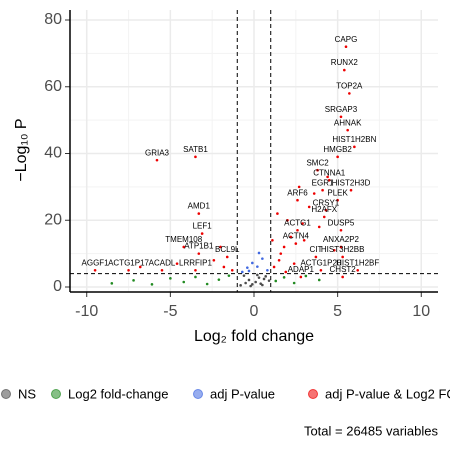 The image size is (450, 450). What do you see at coordinates (313, 394) in the screenshot?
I see `legend-swatch` at bounding box center [313, 394].